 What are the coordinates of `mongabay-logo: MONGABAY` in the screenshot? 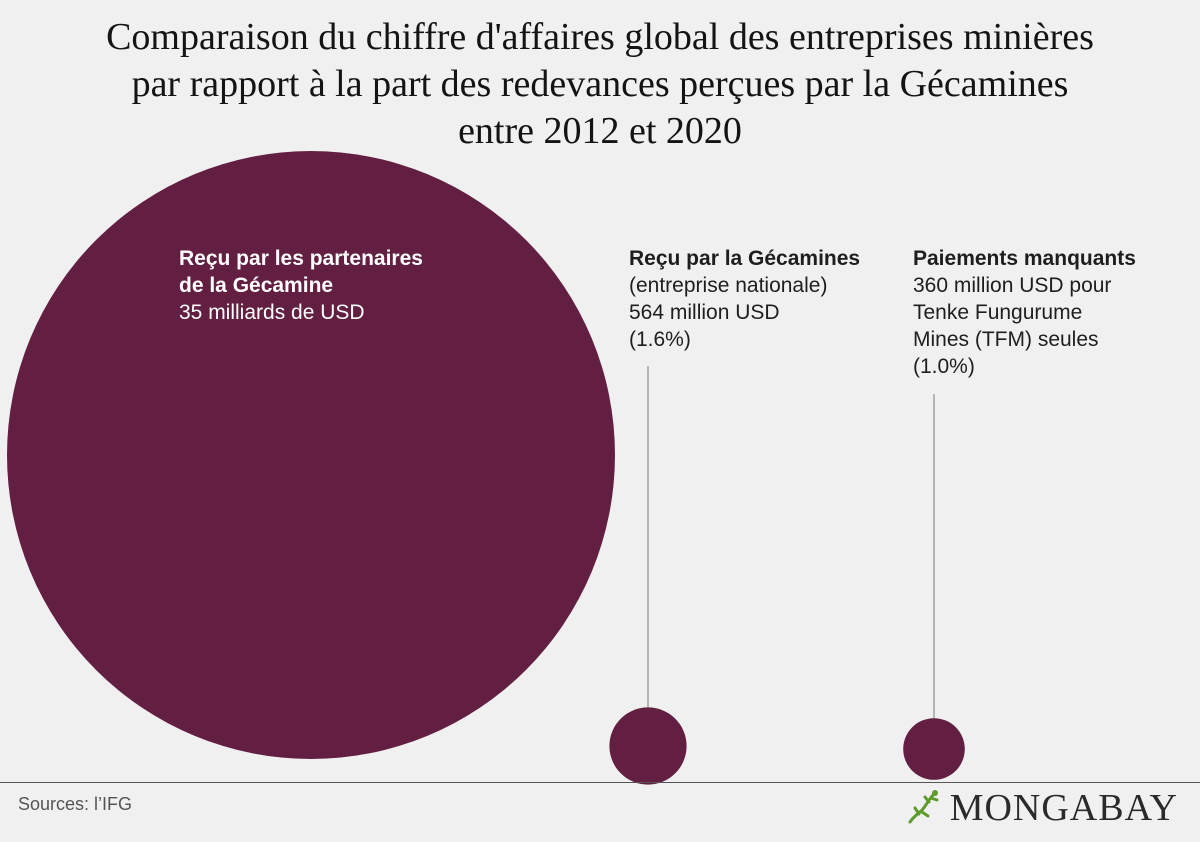 It's located at (1041, 808).